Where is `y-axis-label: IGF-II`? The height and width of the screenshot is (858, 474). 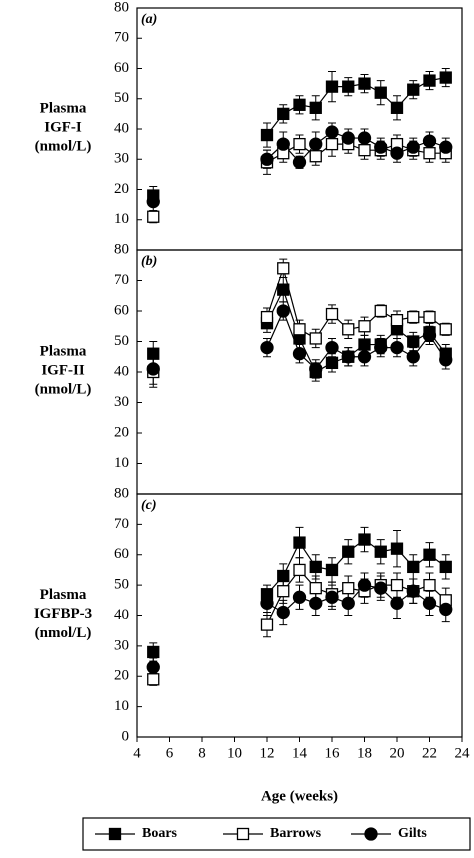 y-axis-label: IGF-II is located at coordinates (63, 370).